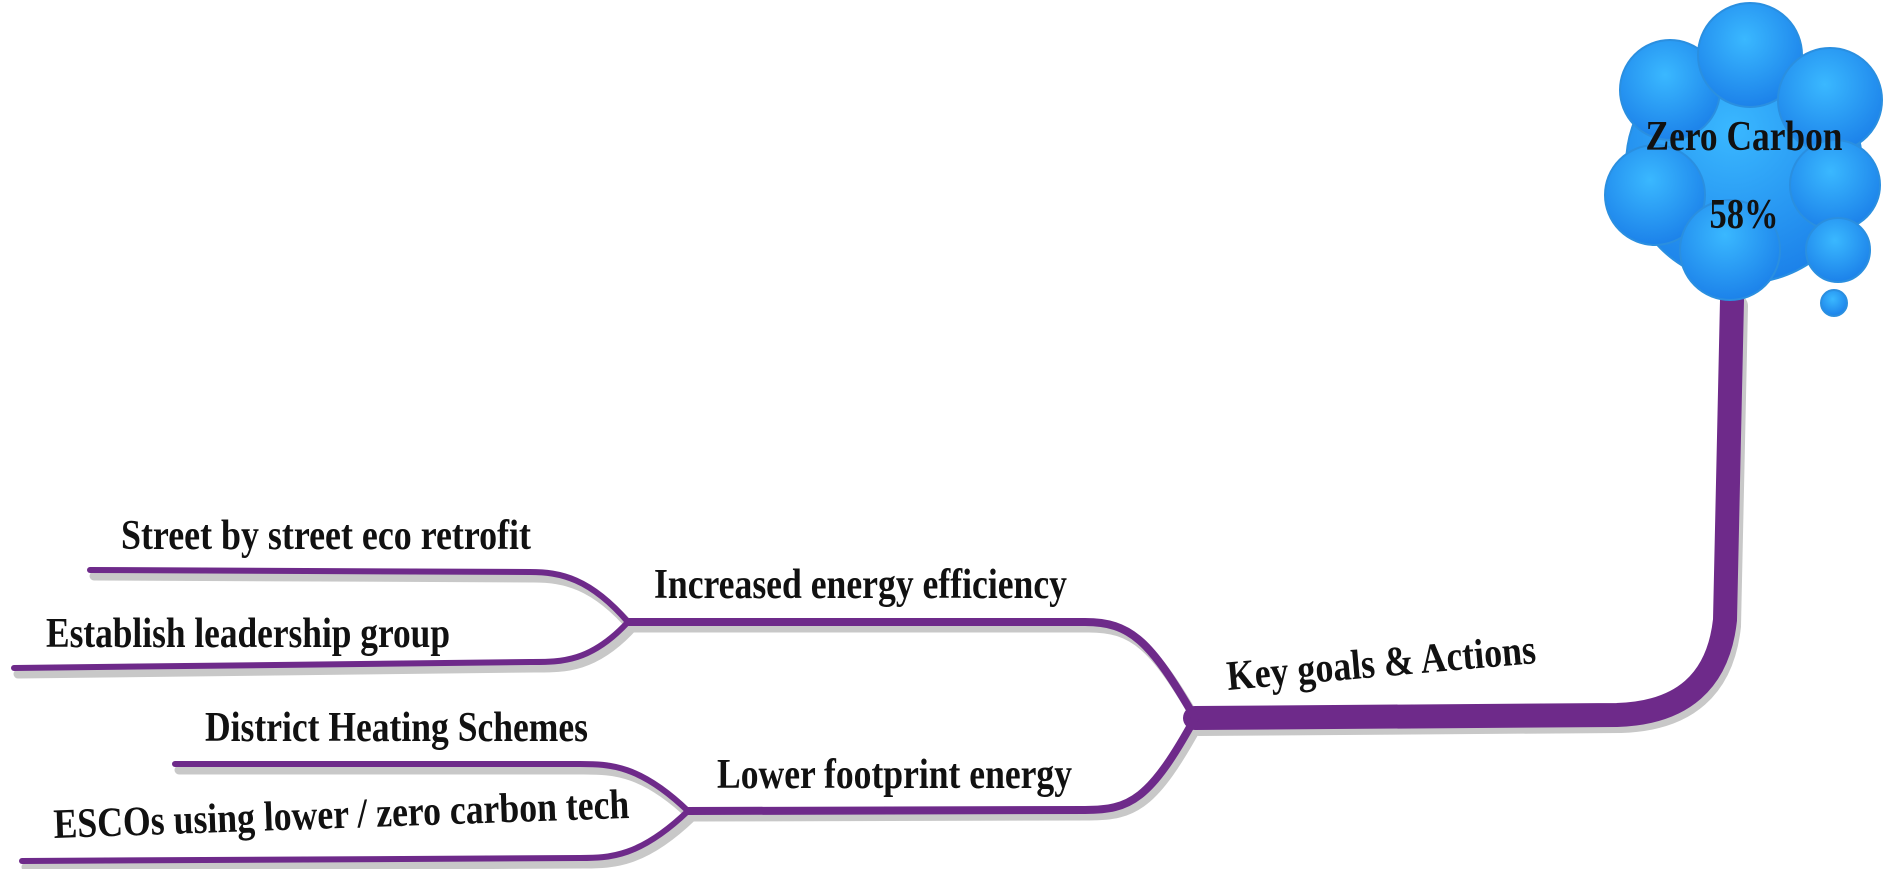  Describe the element at coordinates (1744, 137) in the screenshot. I see `root-label: Zero Carbon` at that location.